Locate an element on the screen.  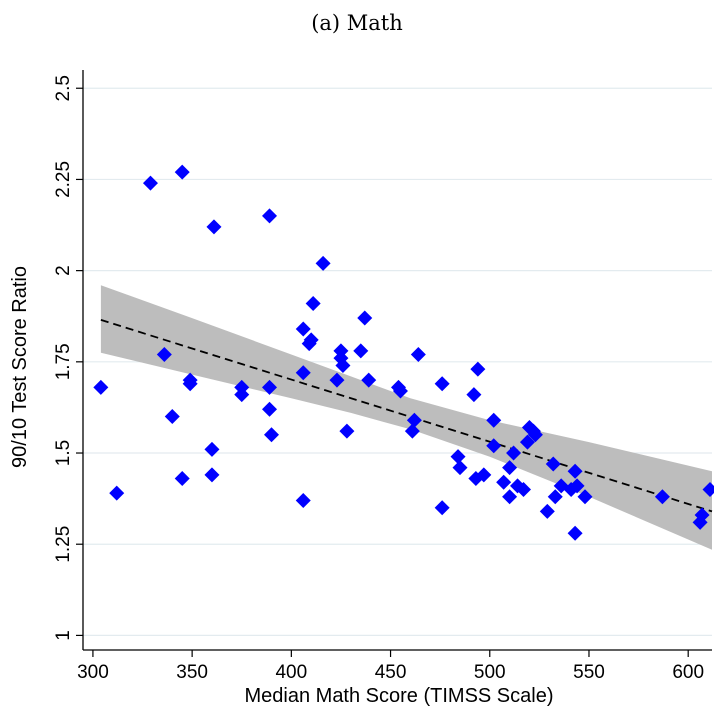
chart-title: (a) Math is located at coordinates (357, 23).